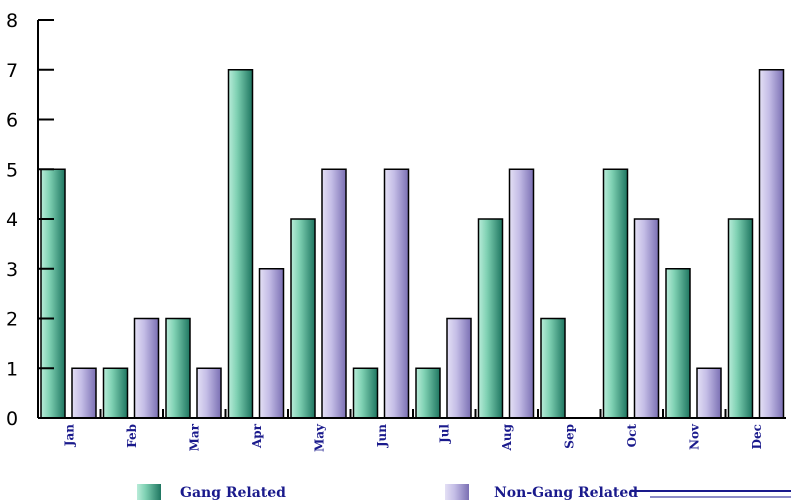 The width and height of the screenshot is (791, 502). What do you see at coordinates (521, 293) in the screenshot?
I see `bar-non-gang-related-aug` at bounding box center [521, 293].